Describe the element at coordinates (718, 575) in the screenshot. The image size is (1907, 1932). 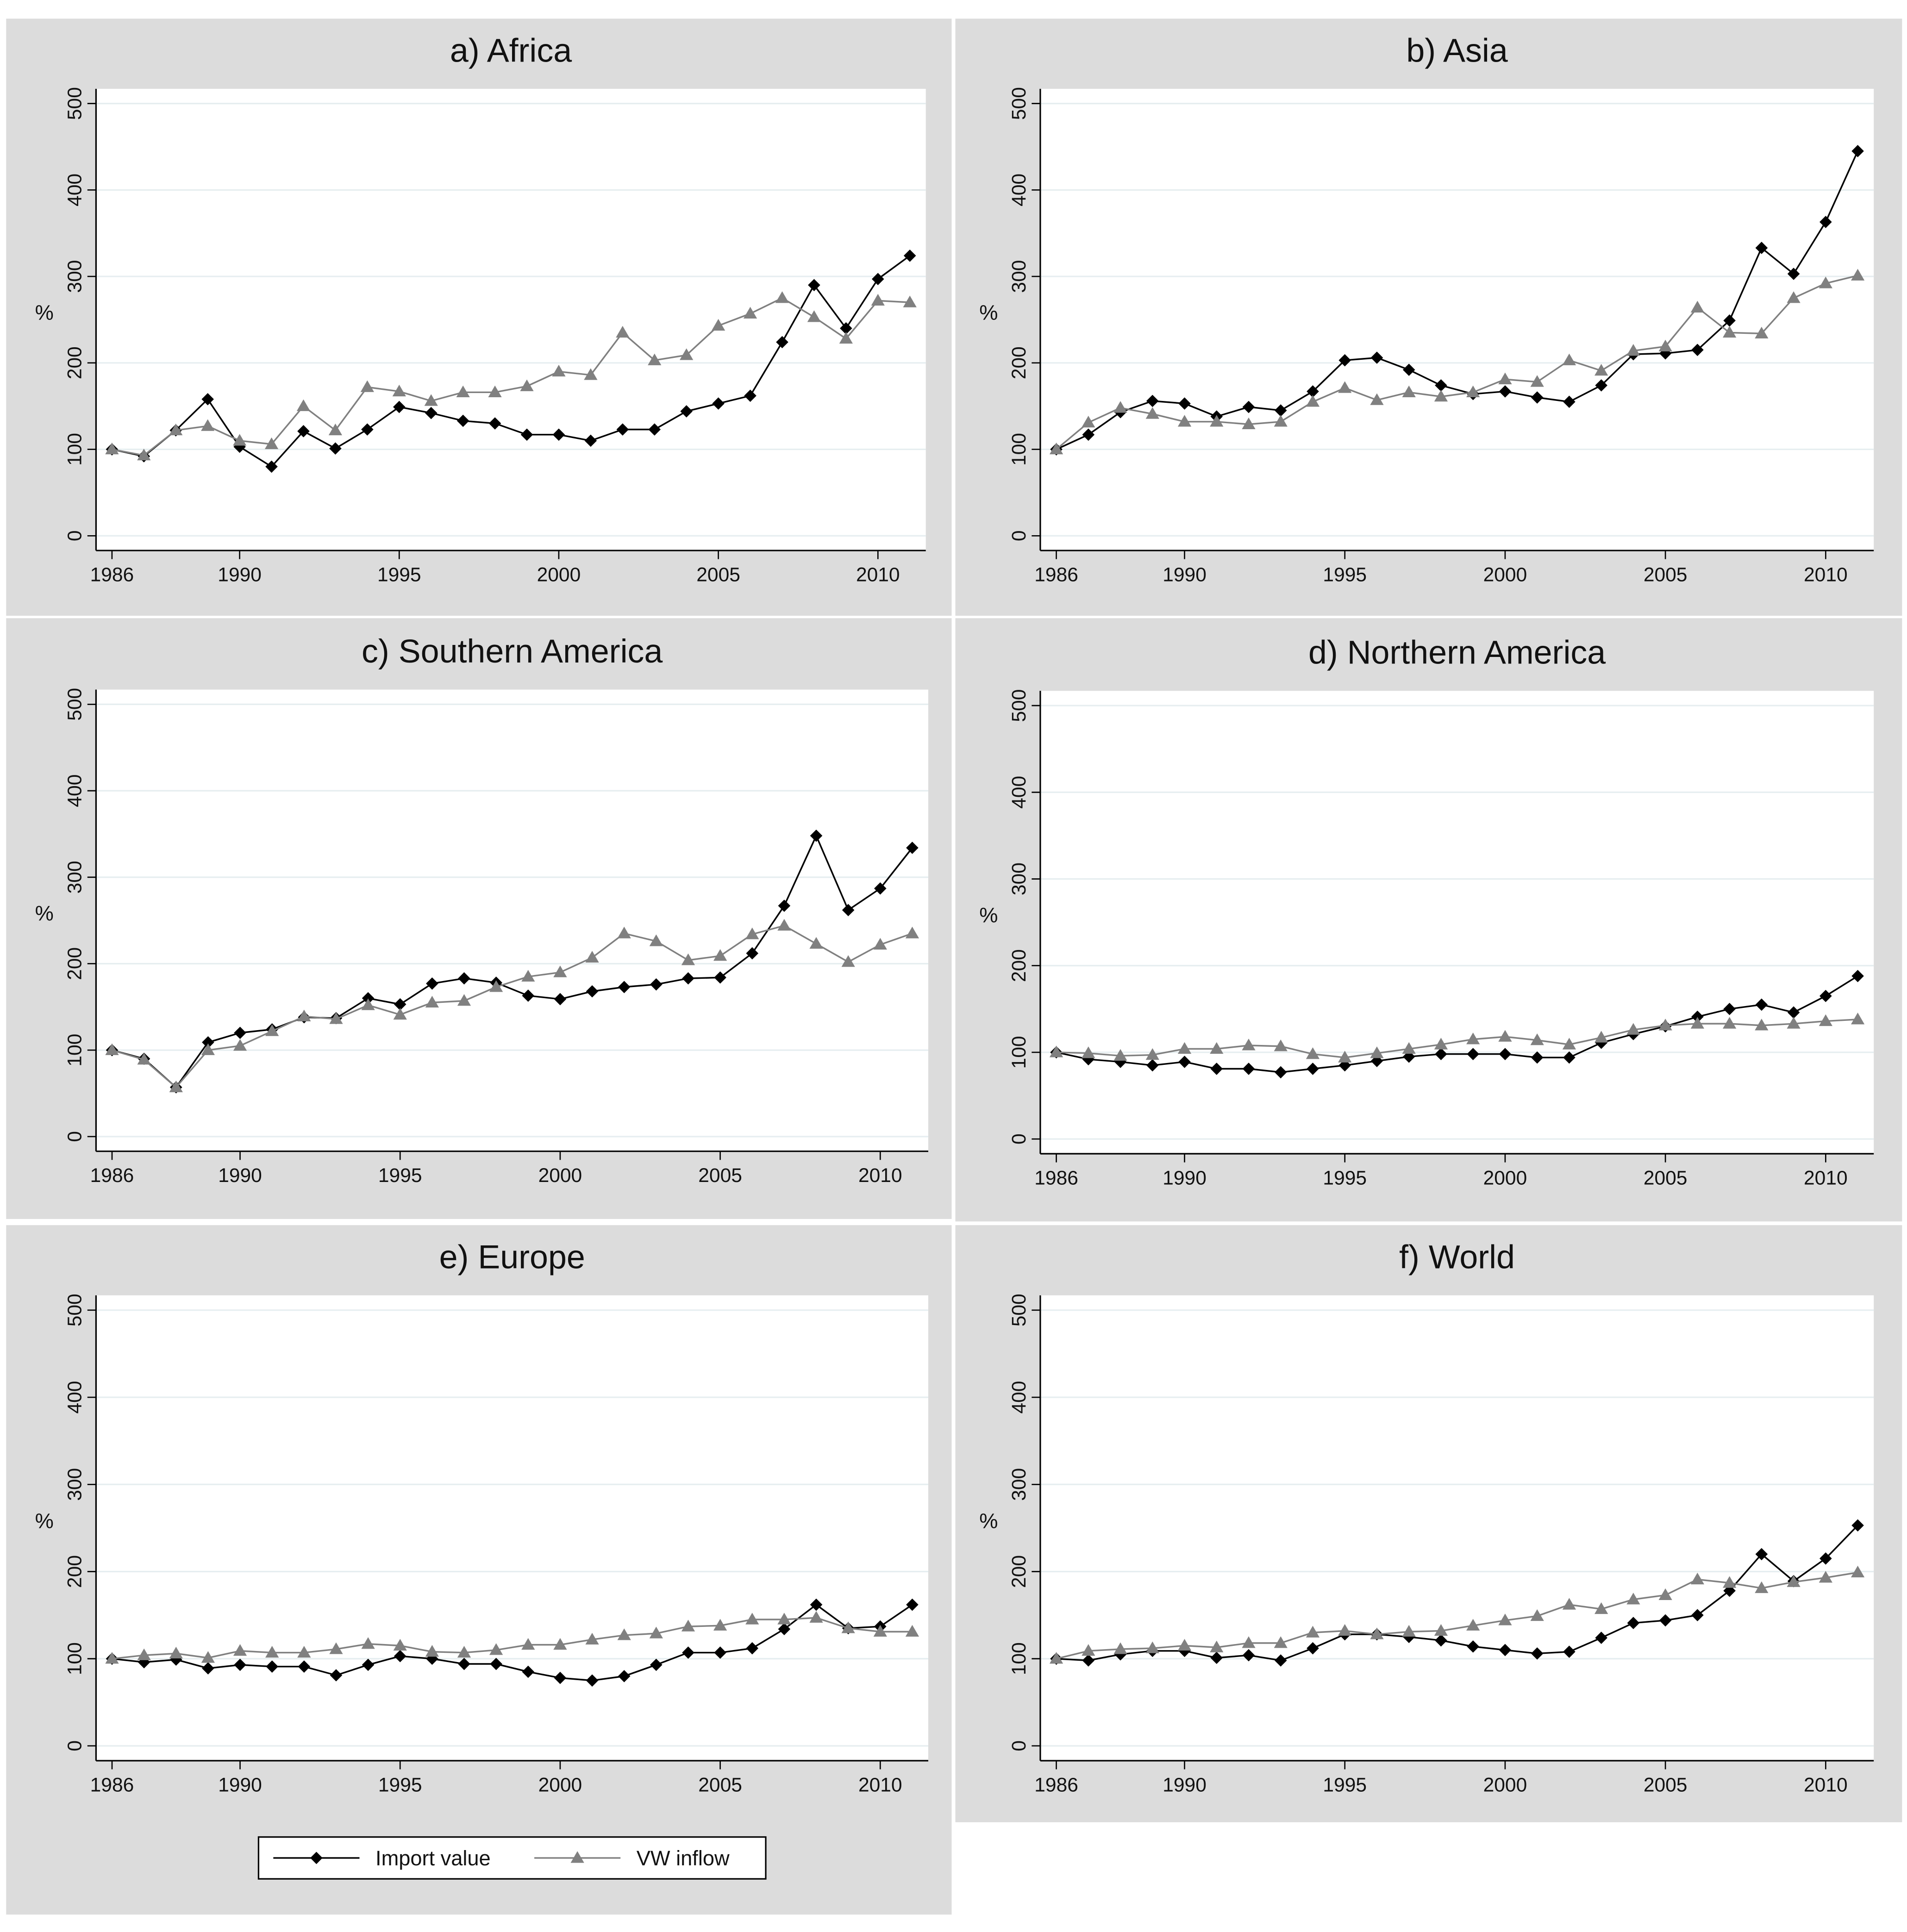
I see `x-tick-label: 2005` at that location.